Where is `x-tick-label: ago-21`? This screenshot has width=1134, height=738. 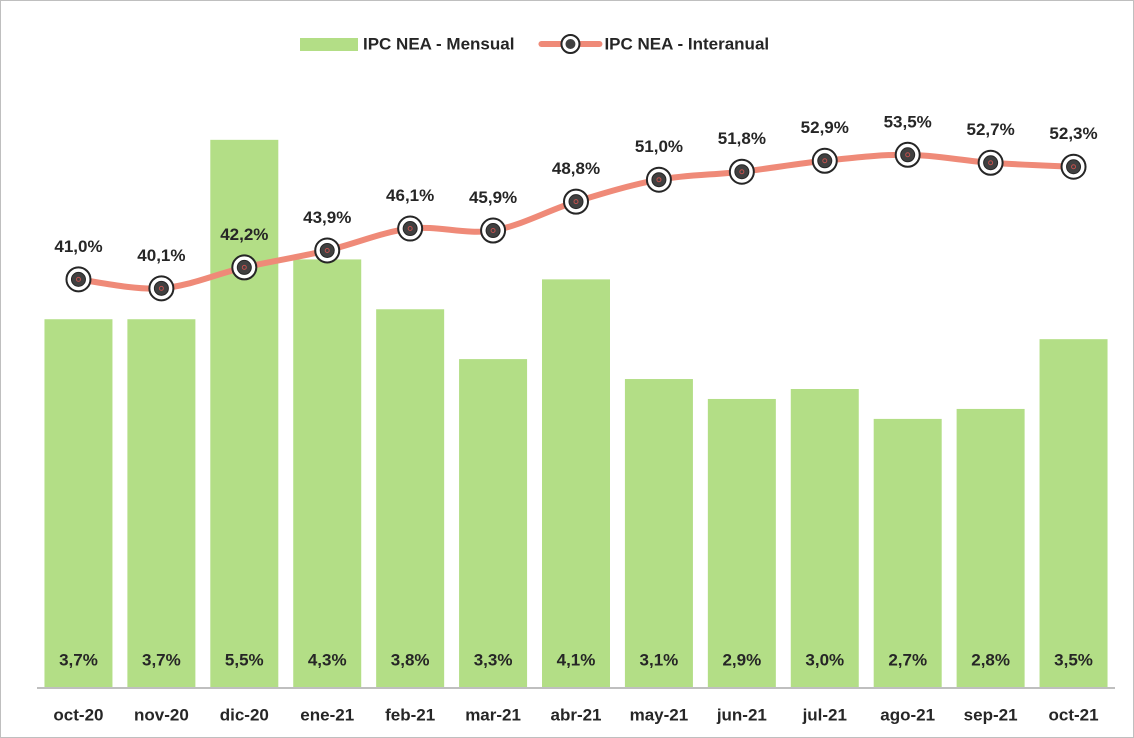 x-tick-label: ago-21 is located at coordinates (907, 714).